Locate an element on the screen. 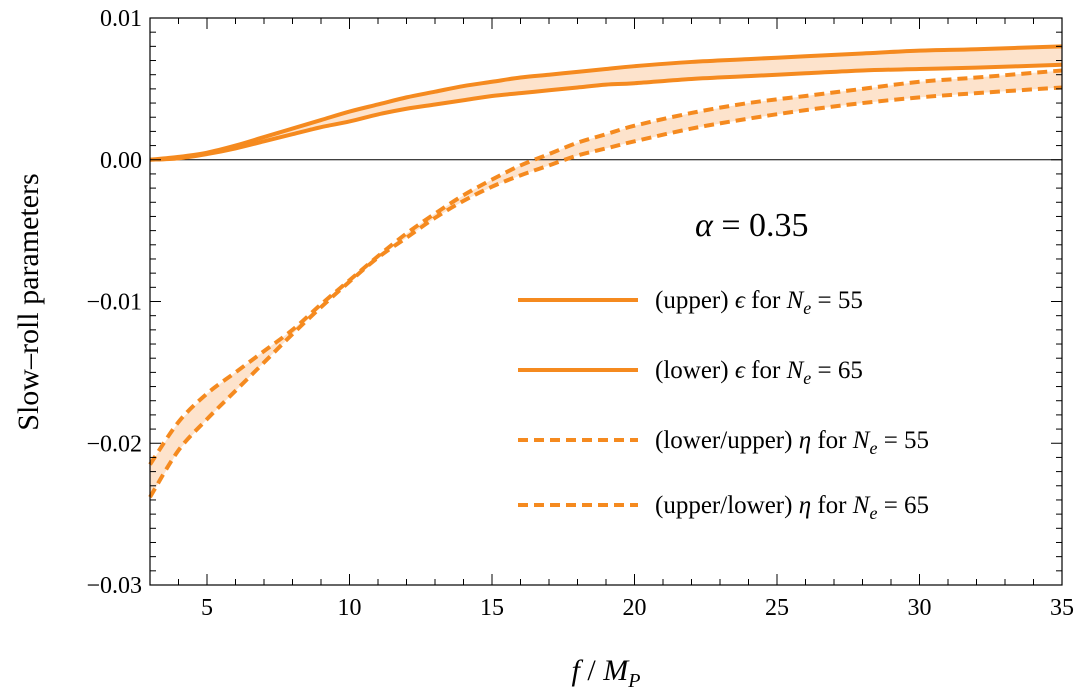 This screenshot has width=1080, height=691. legend-label: (lower/upper) η for Ne = 55 is located at coordinates (792, 442).